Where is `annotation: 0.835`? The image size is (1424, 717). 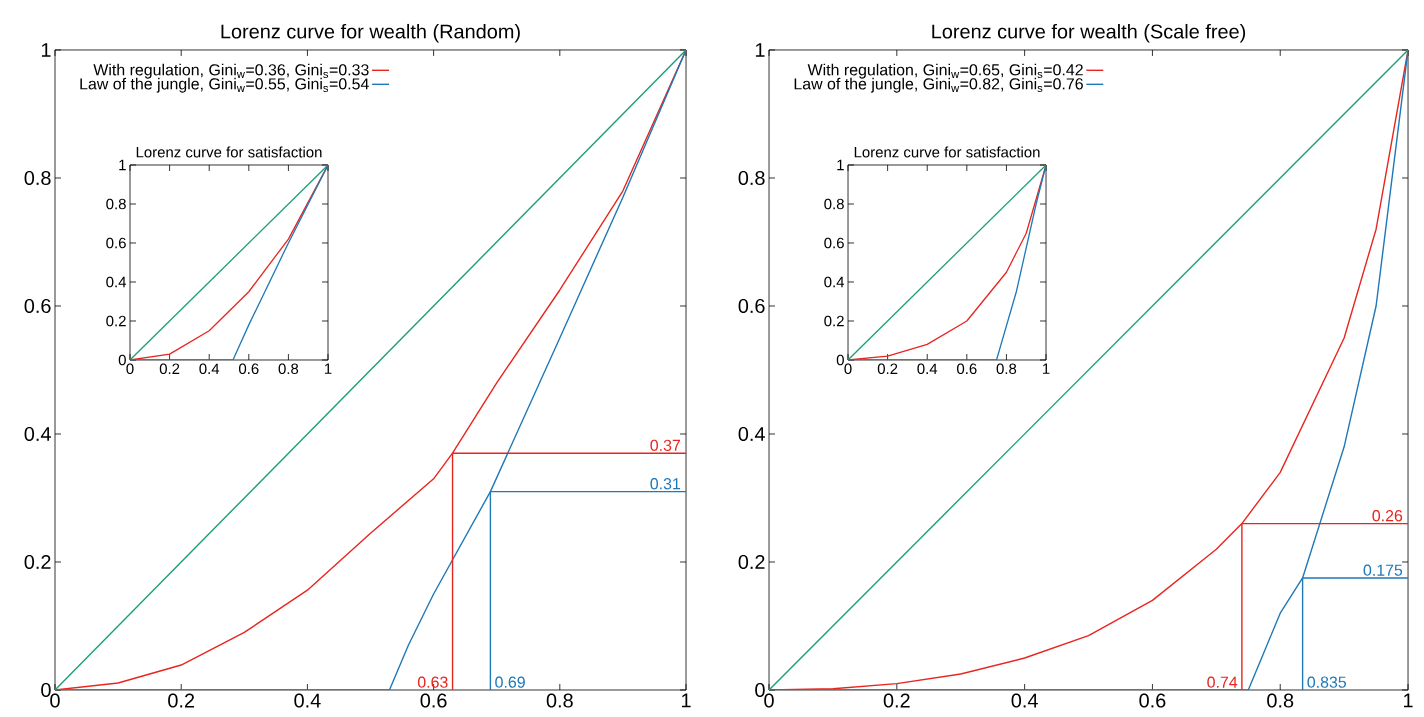 annotation: 0.835 is located at coordinates (1327, 682).